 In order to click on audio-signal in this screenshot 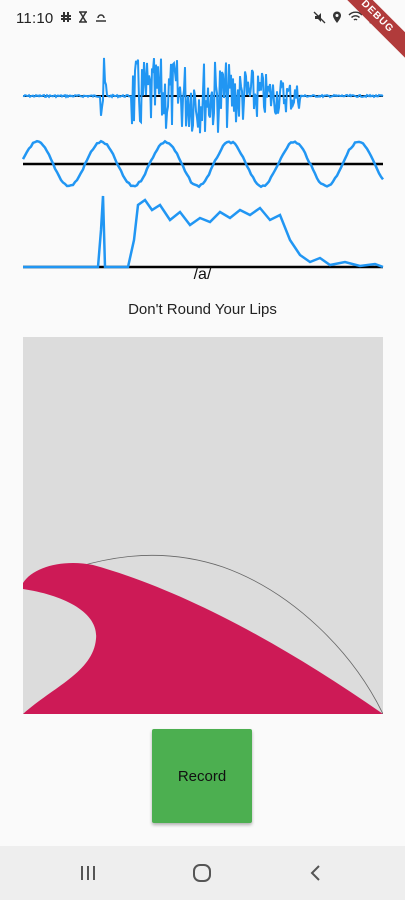, I will do `click(203, 95)`.